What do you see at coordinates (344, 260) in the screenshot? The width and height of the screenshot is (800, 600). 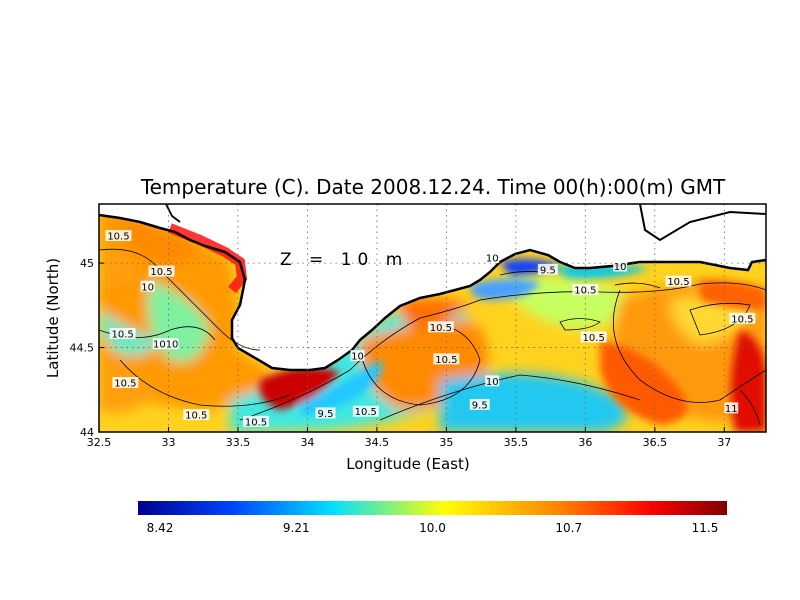 I see `depth-annotation: Z = 10 m` at bounding box center [344, 260].